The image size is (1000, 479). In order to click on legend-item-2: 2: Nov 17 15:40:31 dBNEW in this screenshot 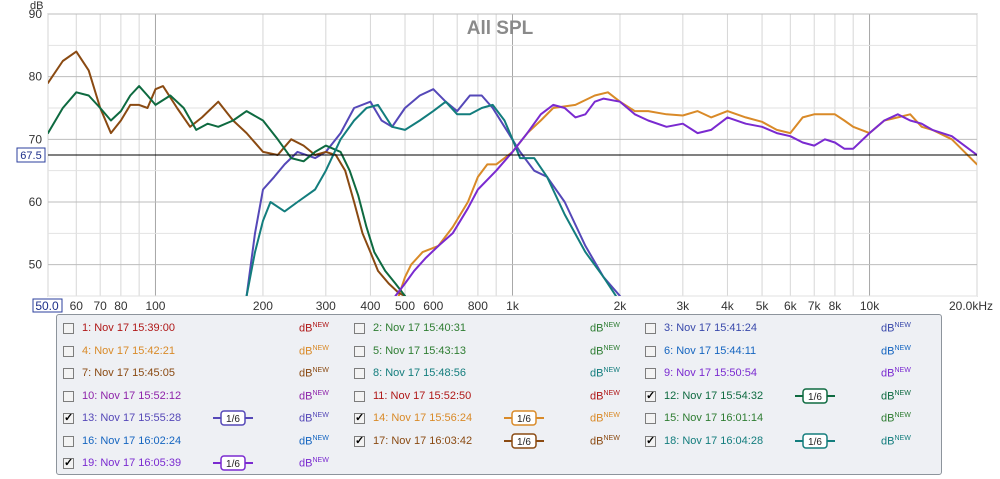, I will do `click(497, 330)`.